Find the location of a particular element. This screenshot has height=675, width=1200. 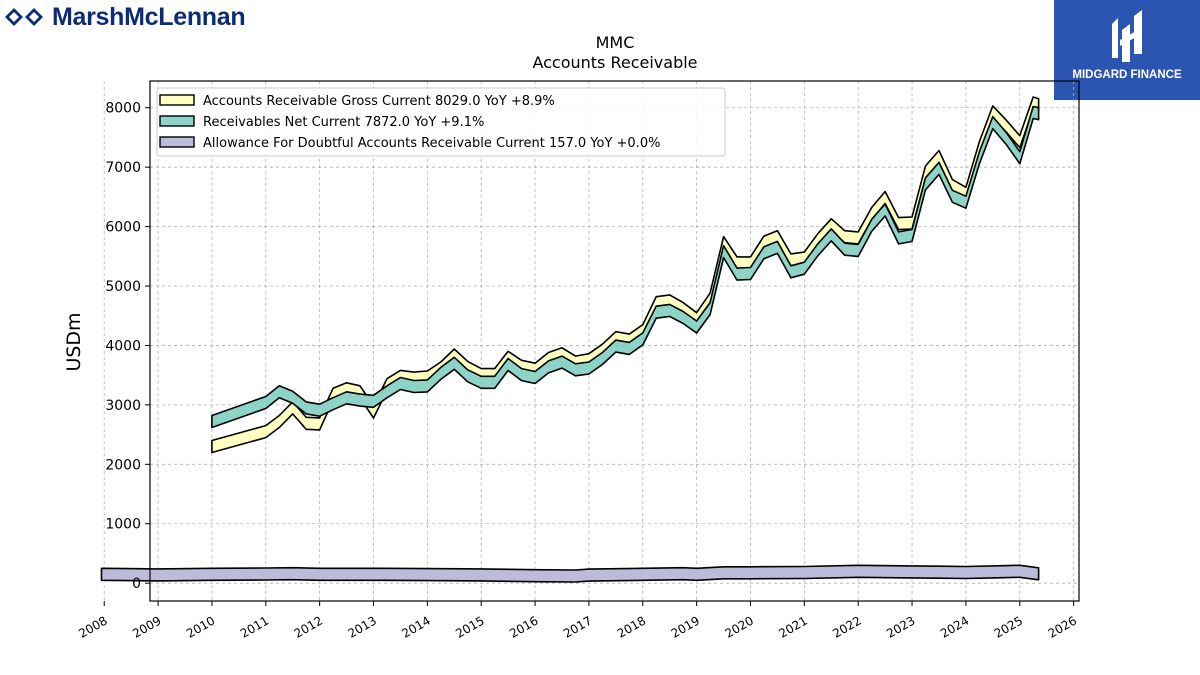

marshmclennan-logo-text: MarshMcLennan is located at coordinates (149, 16).